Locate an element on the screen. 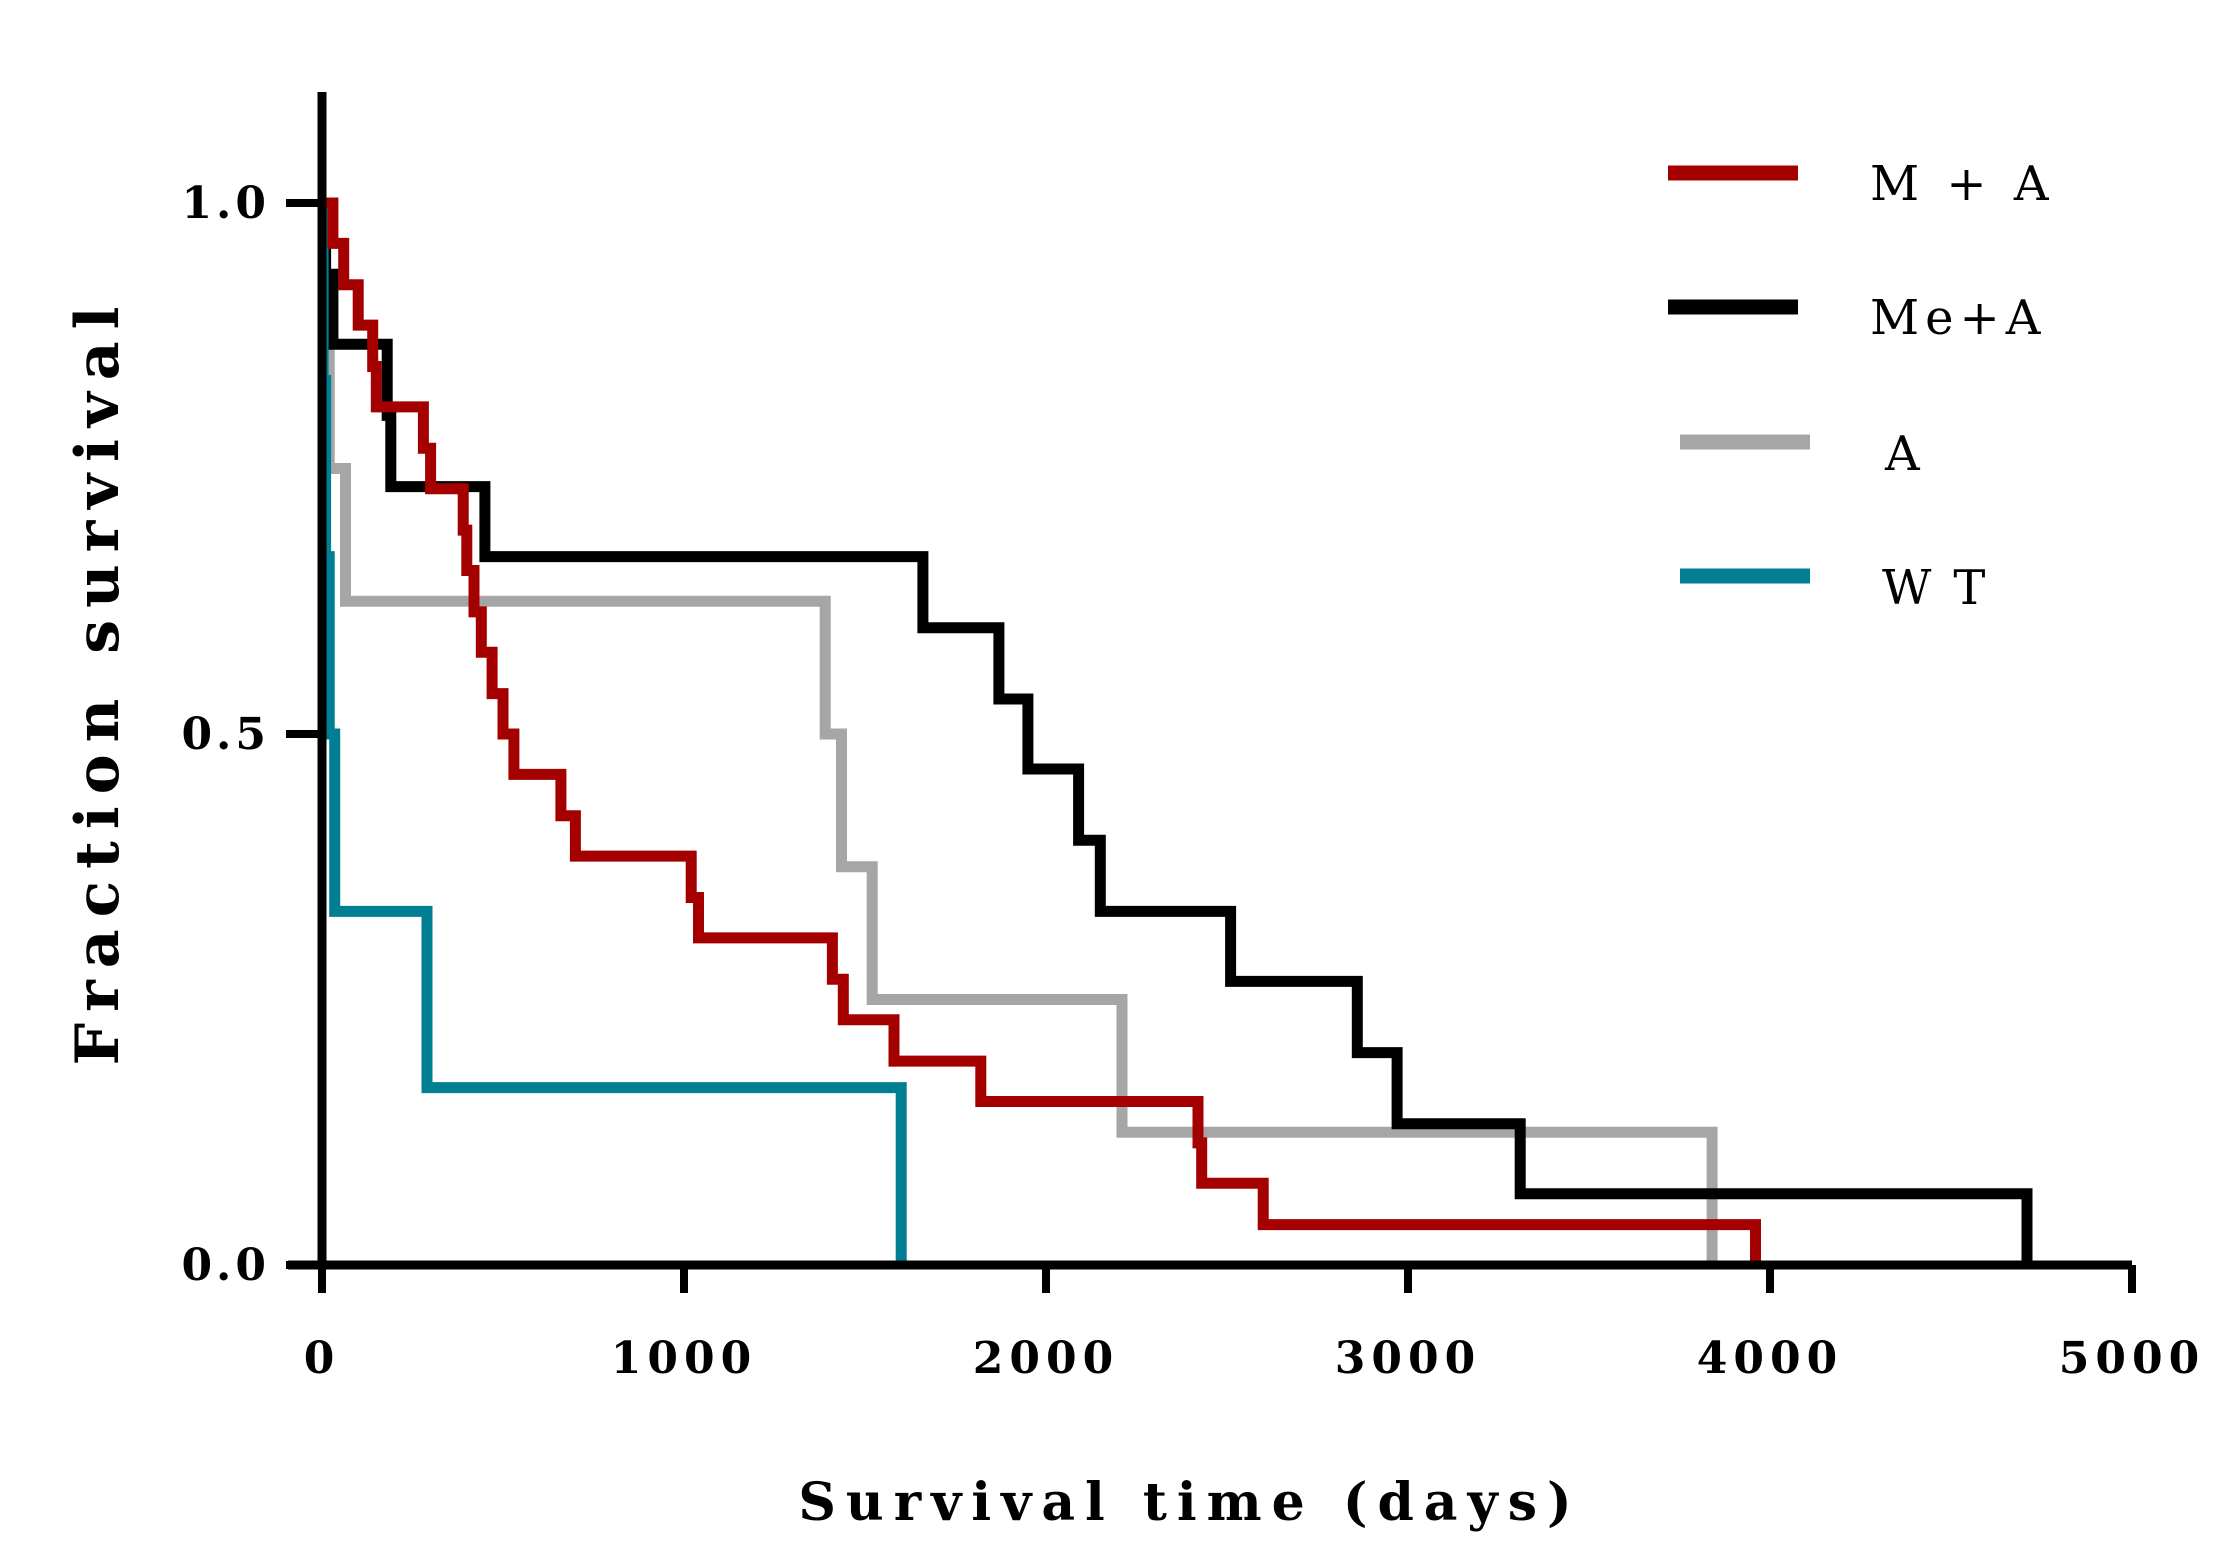  y-axis-title: Fraction survival is located at coordinates (98, 680).